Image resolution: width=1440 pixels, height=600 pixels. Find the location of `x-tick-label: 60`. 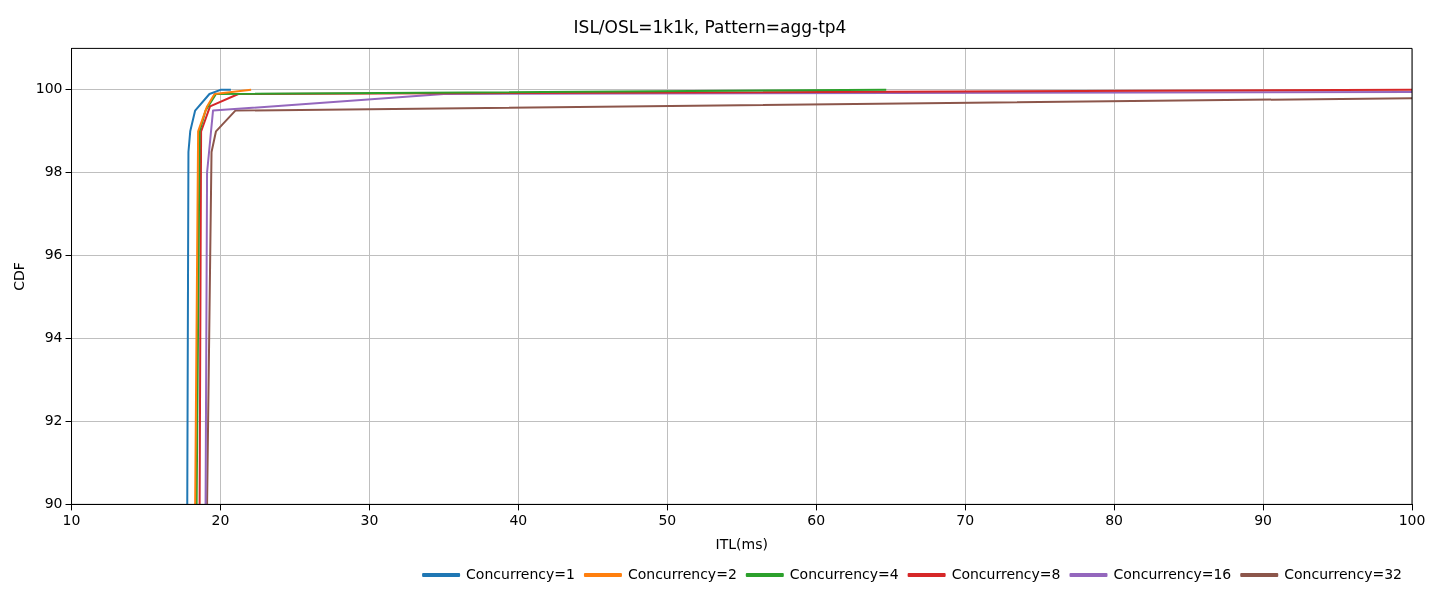

x-tick-label: 60 is located at coordinates (816, 520).